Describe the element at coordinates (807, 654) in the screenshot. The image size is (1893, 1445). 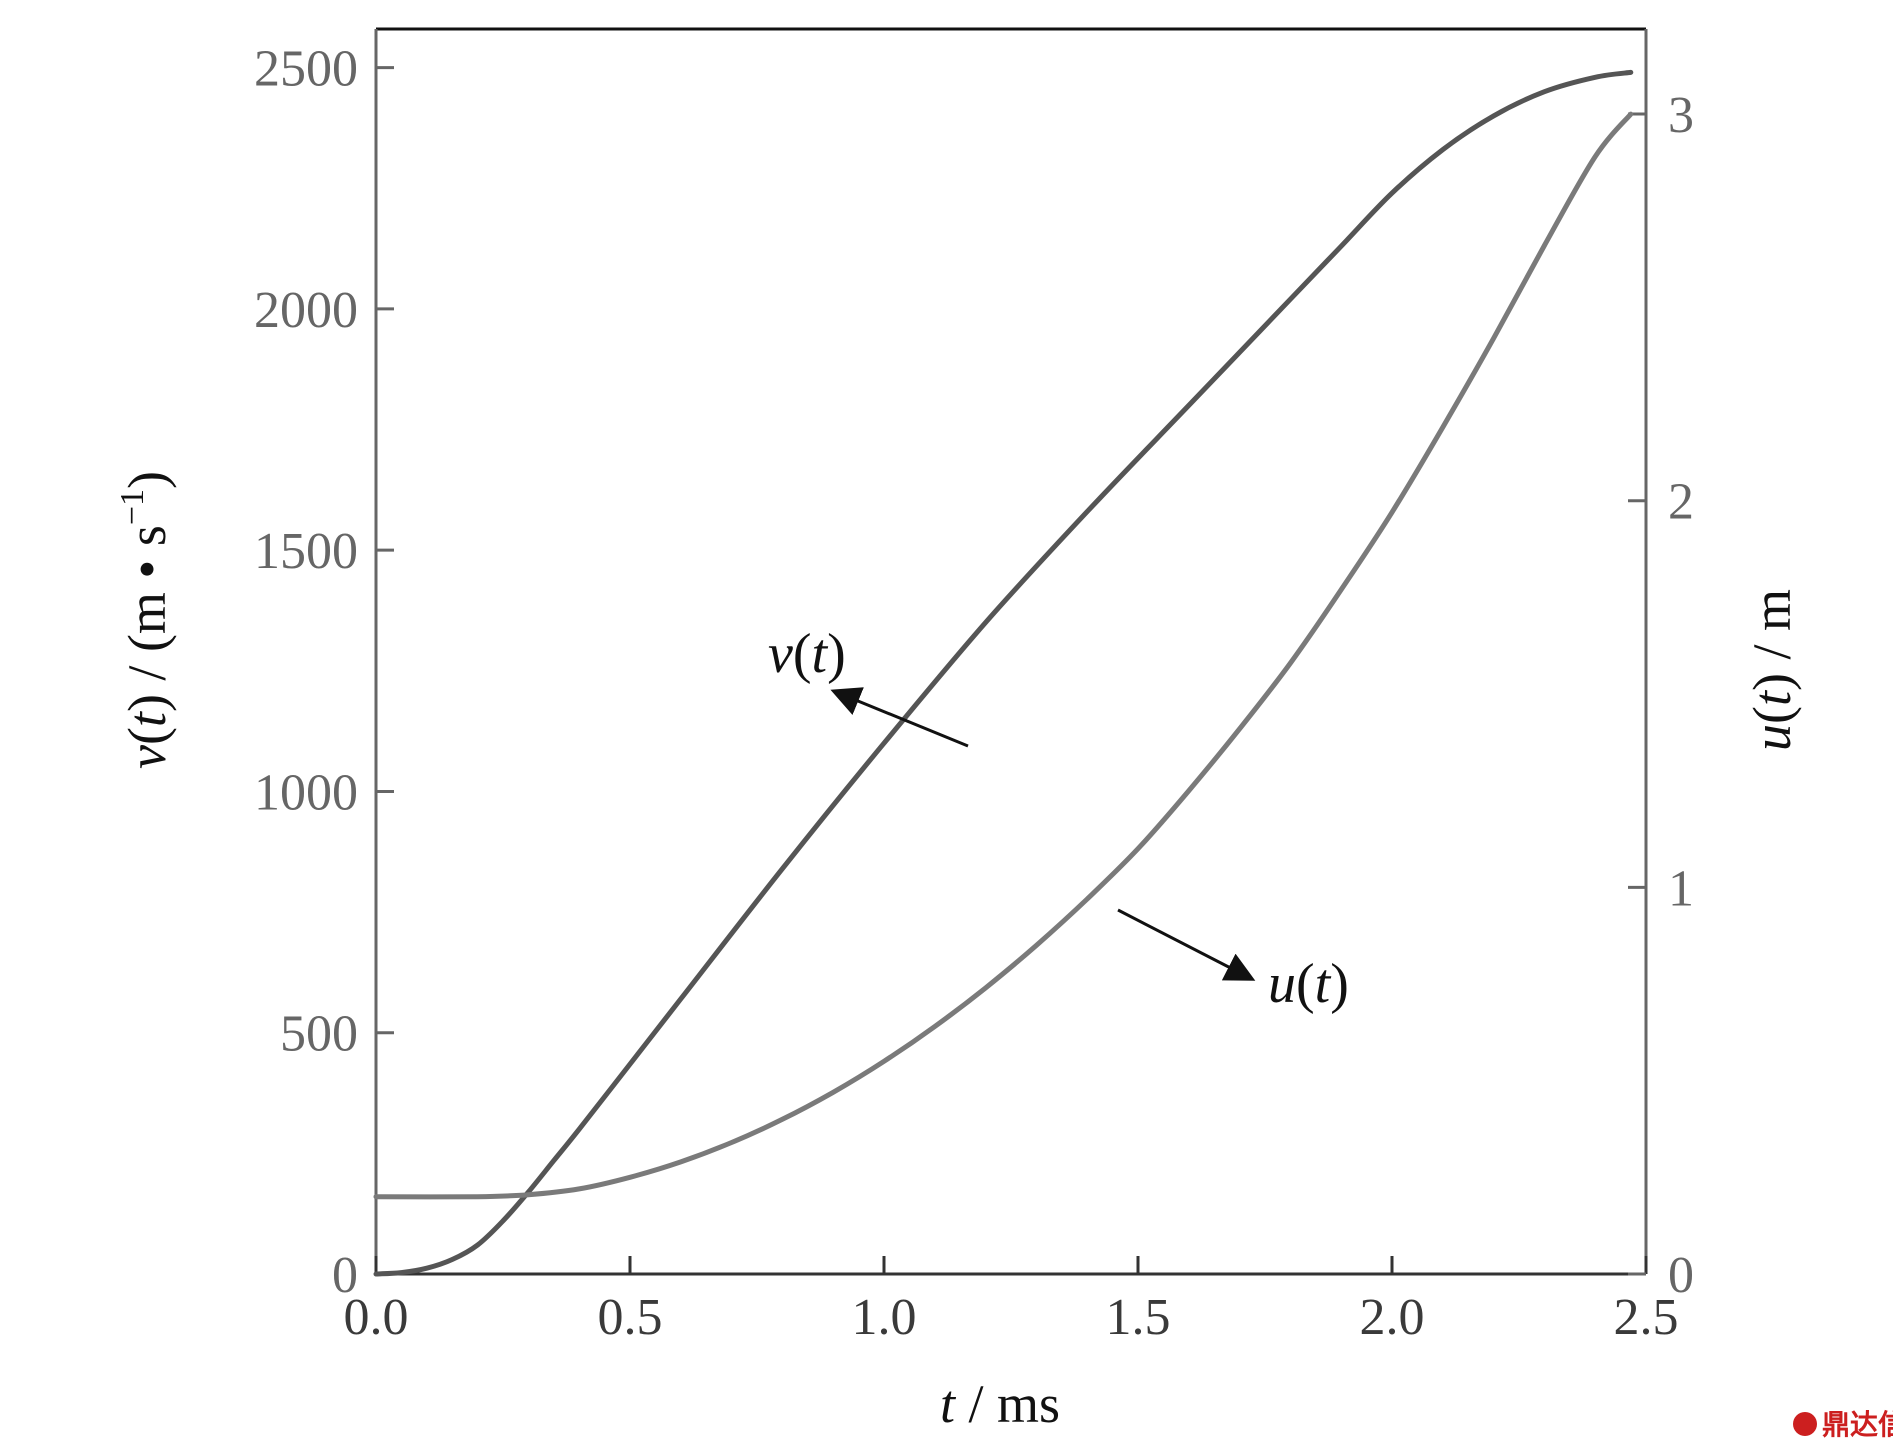
I see `v-annotation-label: v(t)` at that location.